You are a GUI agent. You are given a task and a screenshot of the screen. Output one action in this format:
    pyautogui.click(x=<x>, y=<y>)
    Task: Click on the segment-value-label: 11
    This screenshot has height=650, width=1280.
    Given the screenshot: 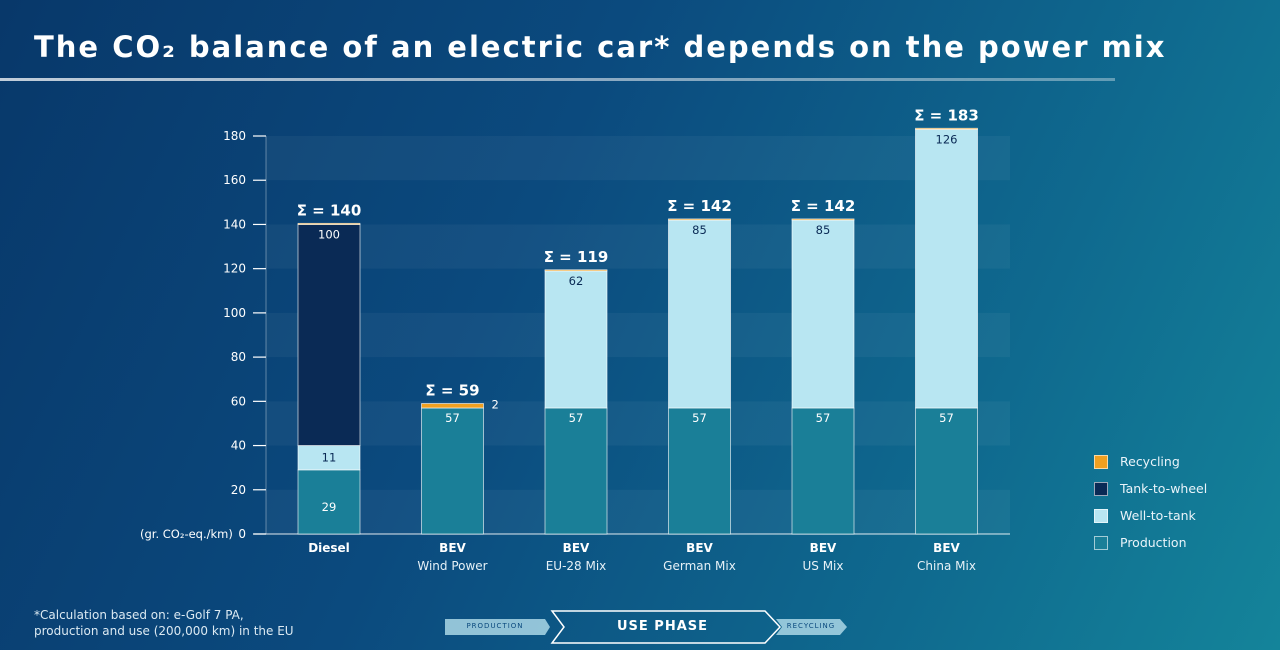 What is the action you would take?
    pyautogui.click(x=329, y=458)
    